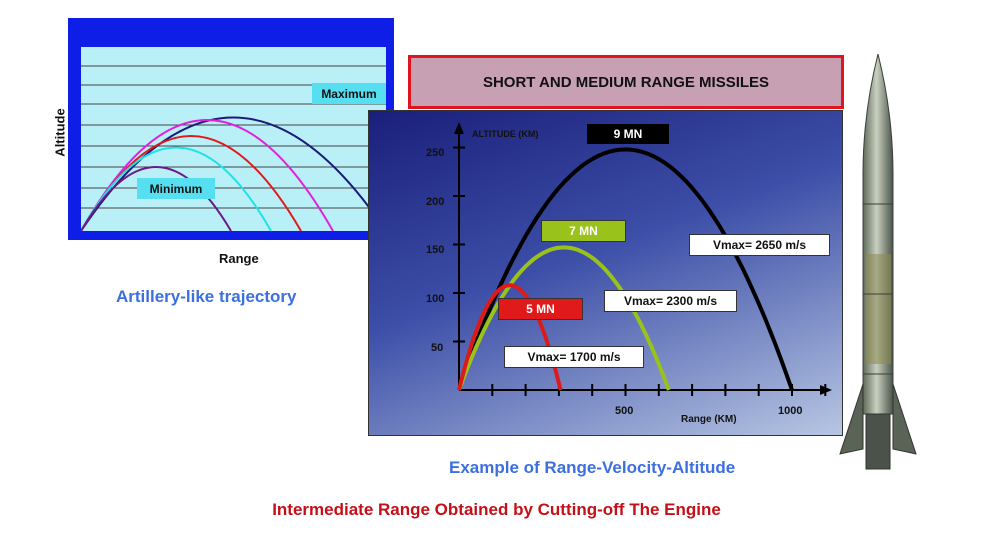  I want to click on artillery-gridlines, so click(233, 137).